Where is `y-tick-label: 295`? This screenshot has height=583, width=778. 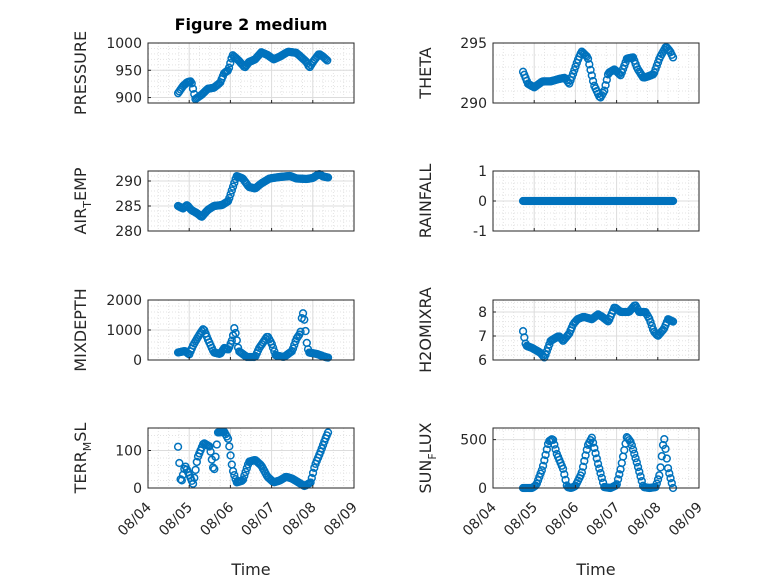 y-tick-label: 295 is located at coordinates (473, 44).